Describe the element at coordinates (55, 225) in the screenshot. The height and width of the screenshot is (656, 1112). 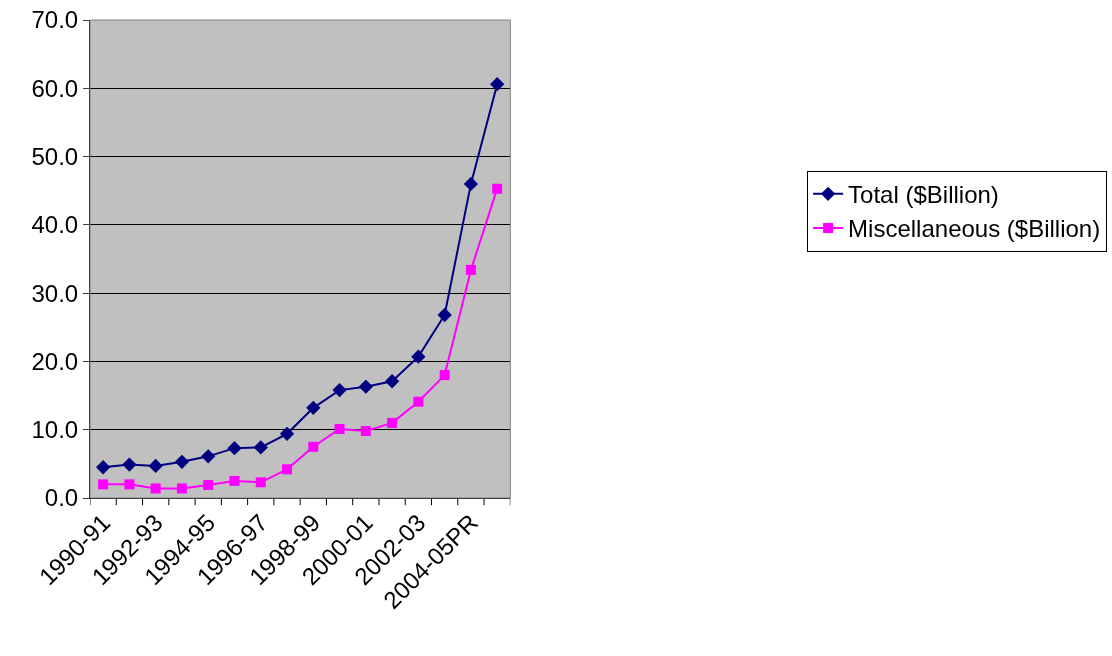
I see `y-tick-label: 40.0` at that location.